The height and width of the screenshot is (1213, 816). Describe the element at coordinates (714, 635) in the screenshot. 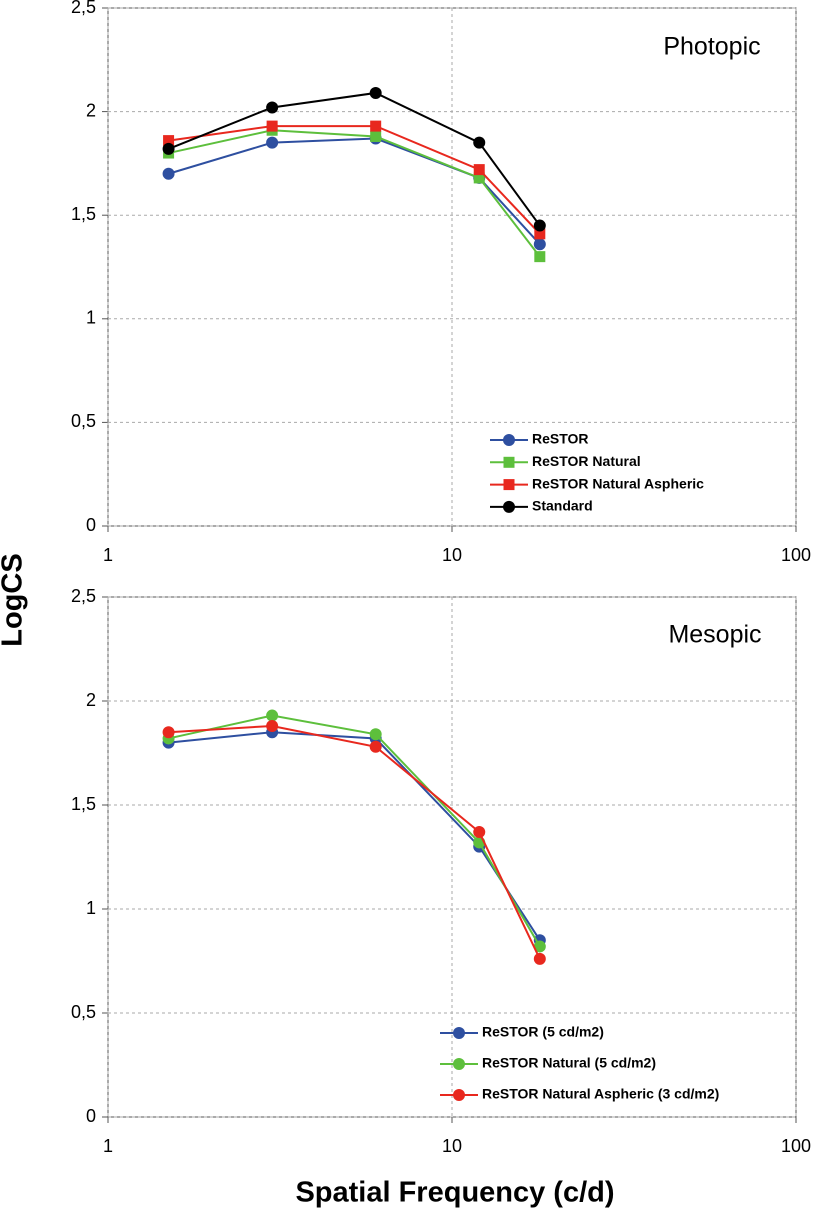

I see `chart-title: Mesopic` at that location.